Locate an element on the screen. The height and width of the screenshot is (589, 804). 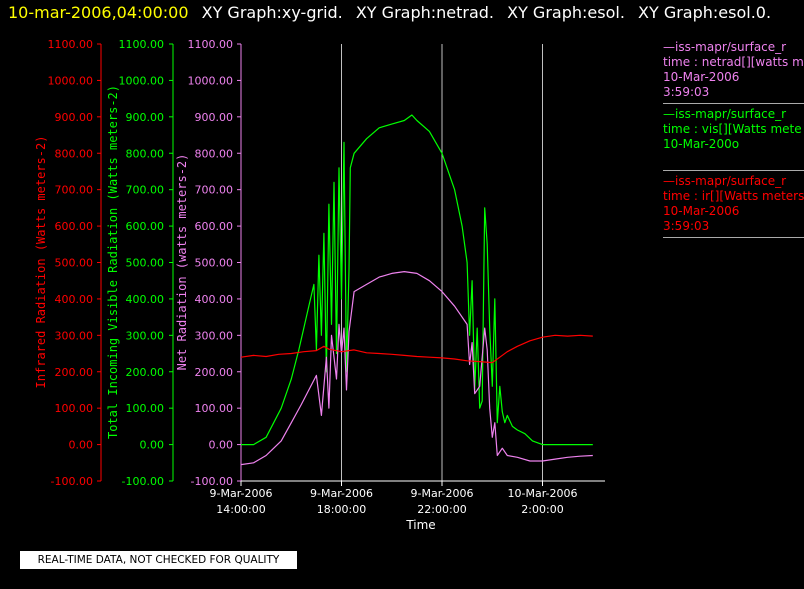
y-tick-label-2-7: 600.00 is located at coordinates (214, 226).